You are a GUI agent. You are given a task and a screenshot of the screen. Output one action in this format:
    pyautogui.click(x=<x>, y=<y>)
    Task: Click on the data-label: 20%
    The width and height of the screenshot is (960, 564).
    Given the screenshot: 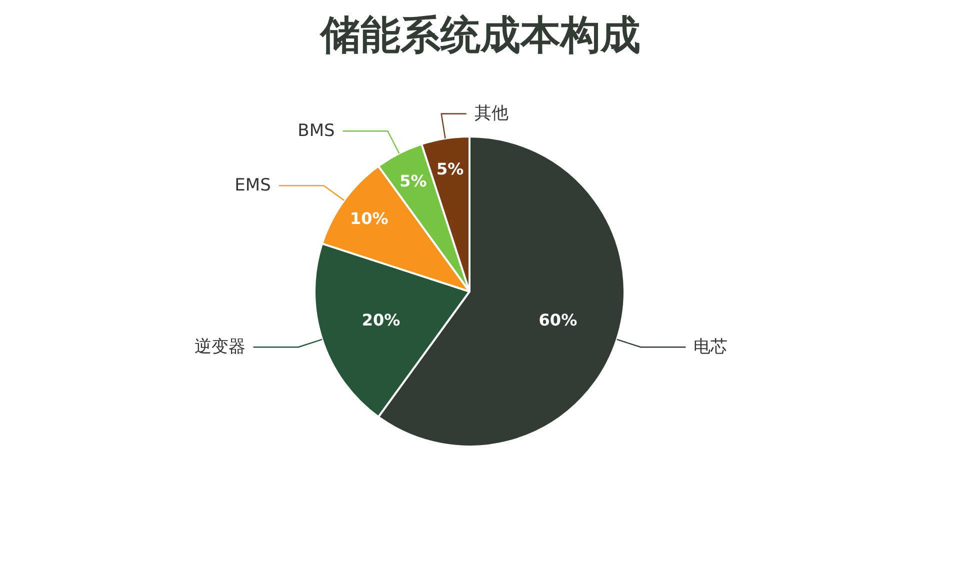 What is the action you would take?
    pyautogui.click(x=381, y=320)
    